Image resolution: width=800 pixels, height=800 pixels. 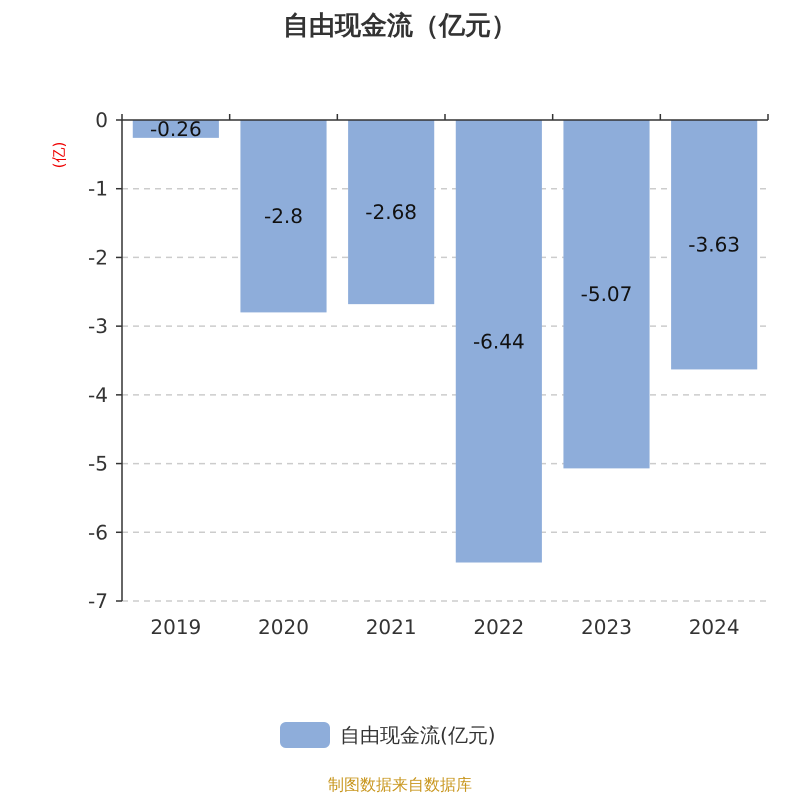 I want to click on x-tick-label: 2020, so click(x=283, y=627).